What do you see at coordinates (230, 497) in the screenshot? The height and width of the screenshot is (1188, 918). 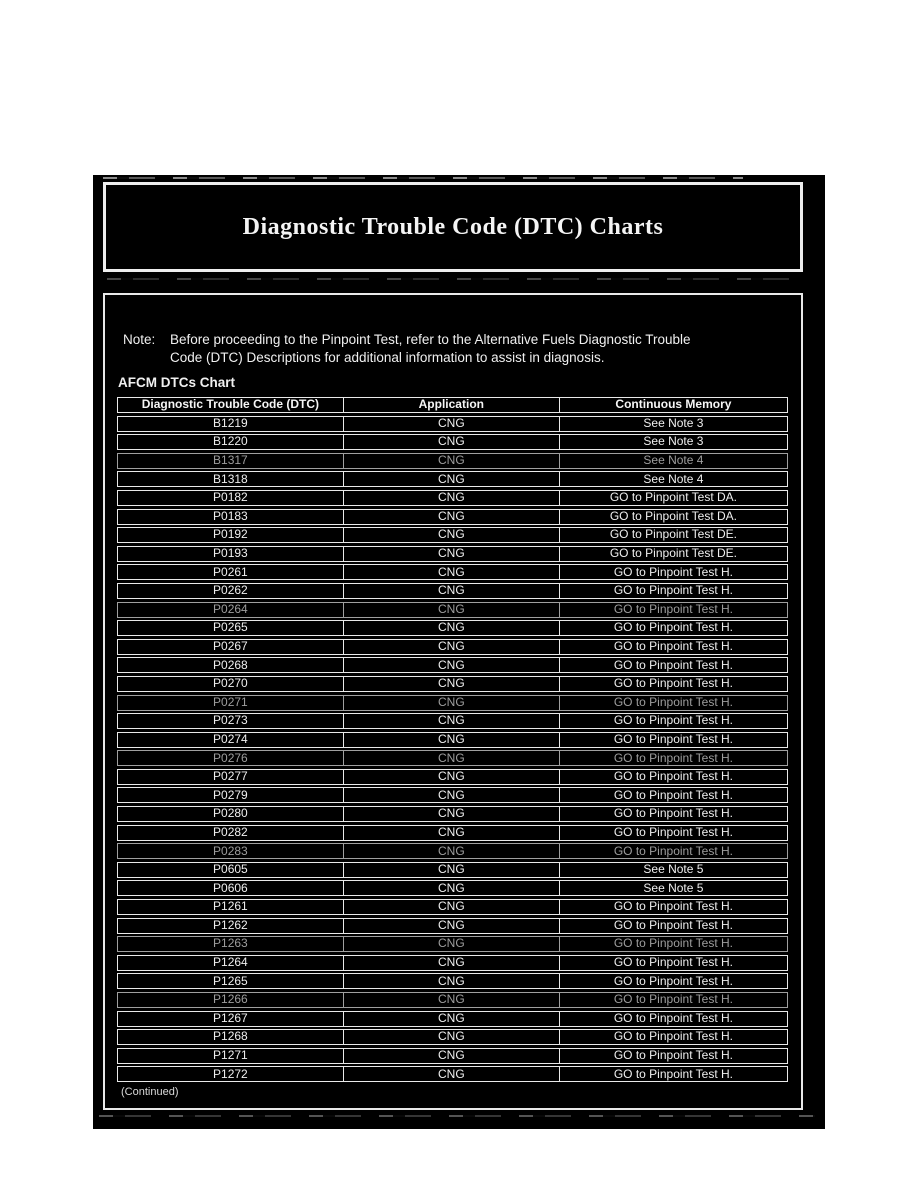 I see `dtc-cell: P0182` at bounding box center [230, 497].